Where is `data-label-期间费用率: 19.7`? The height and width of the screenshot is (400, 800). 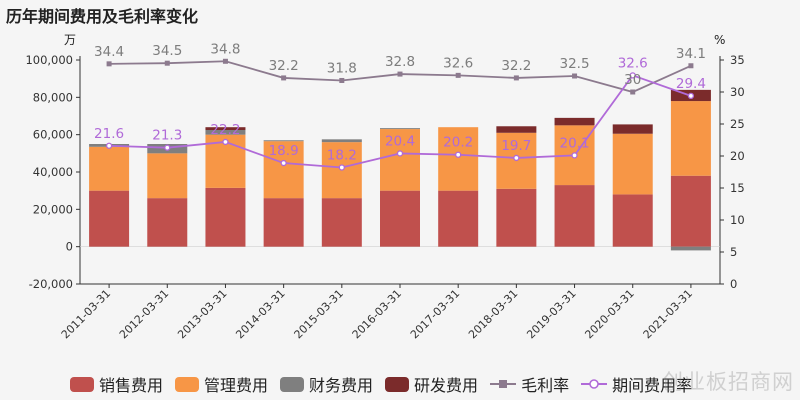
data-label-期间费用率: 19.7 is located at coordinates (516, 146).